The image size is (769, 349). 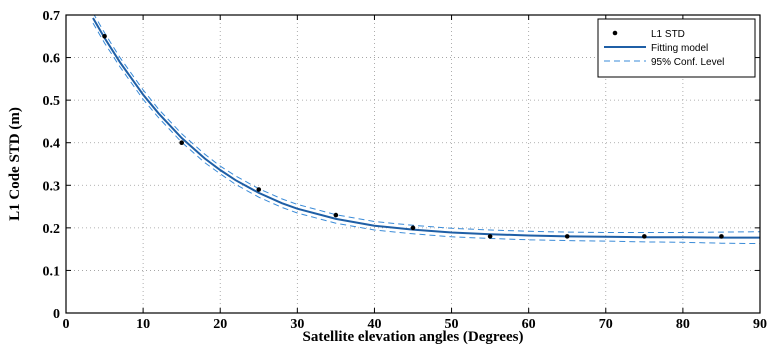 I want to click on y-tick-label: 0.4, so click(x=52, y=144).